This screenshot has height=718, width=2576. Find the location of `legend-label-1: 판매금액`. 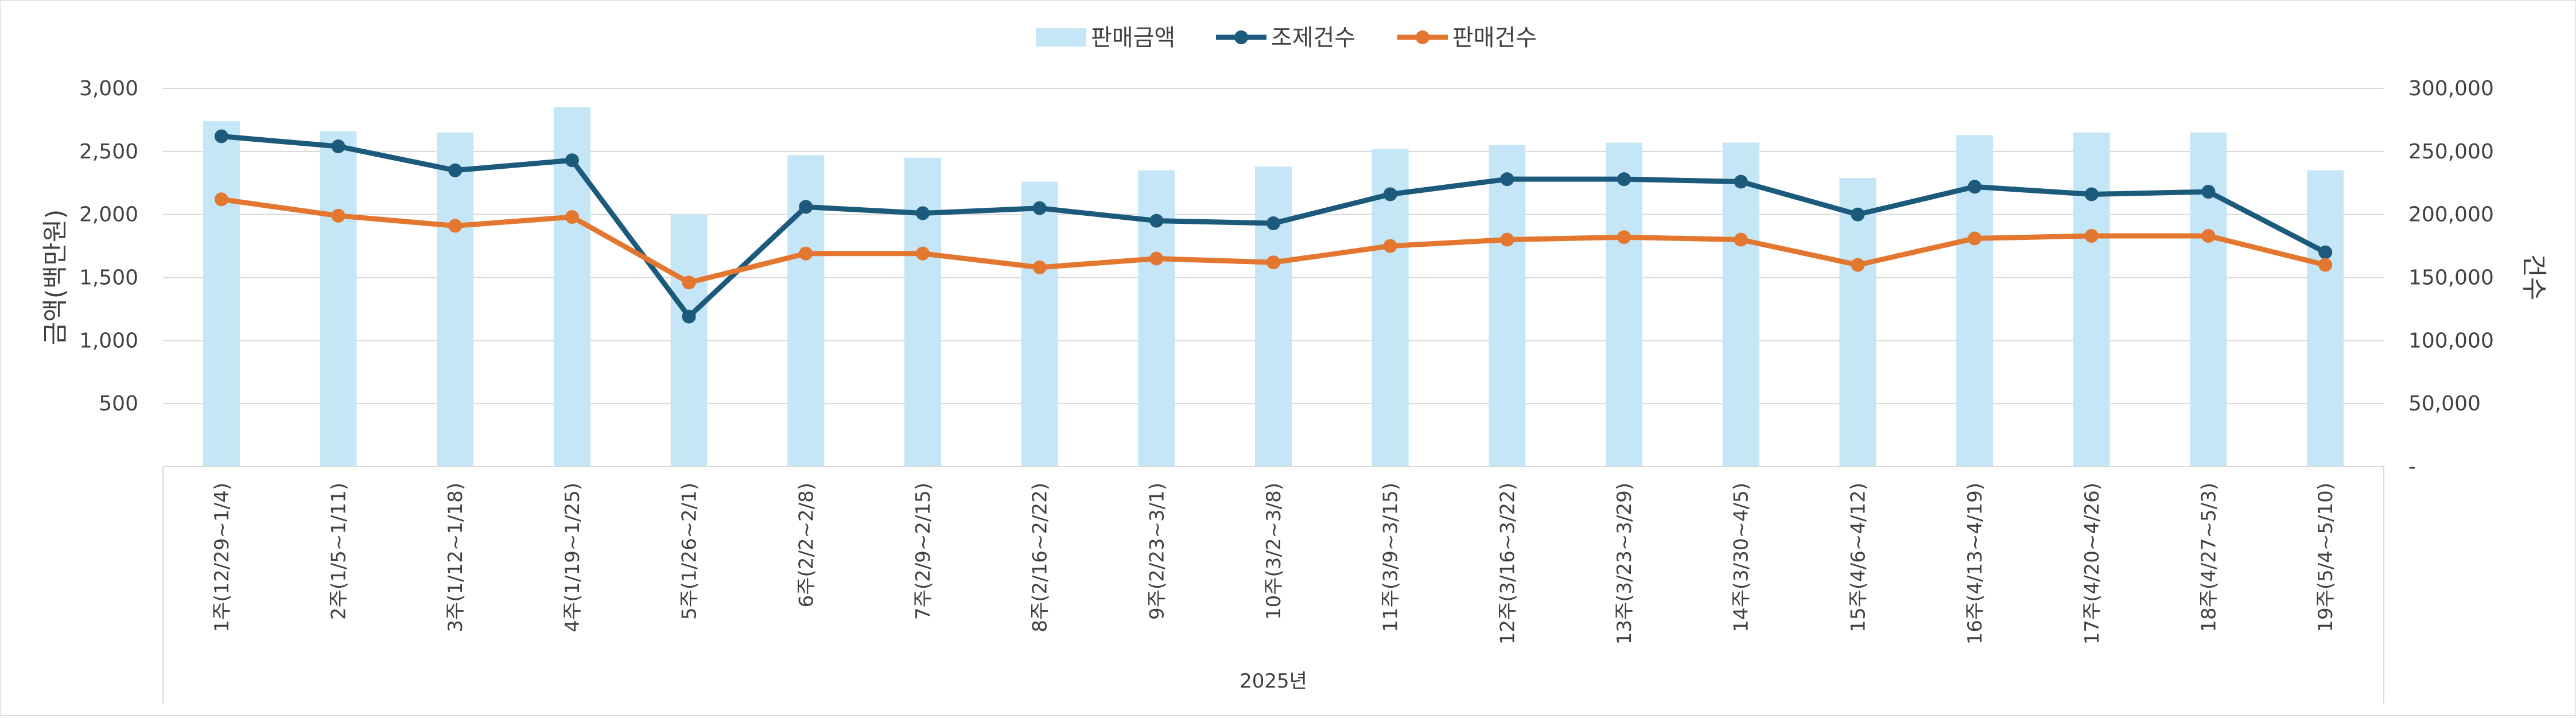

legend-label-1: 판매금액 is located at coordinates (1133, 38).